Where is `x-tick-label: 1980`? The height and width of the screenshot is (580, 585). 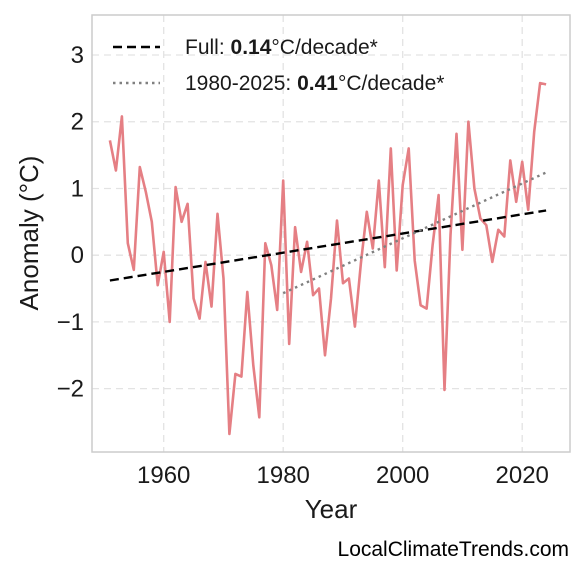 x-tick-label: 1980 is located at coordinates (283, 475).